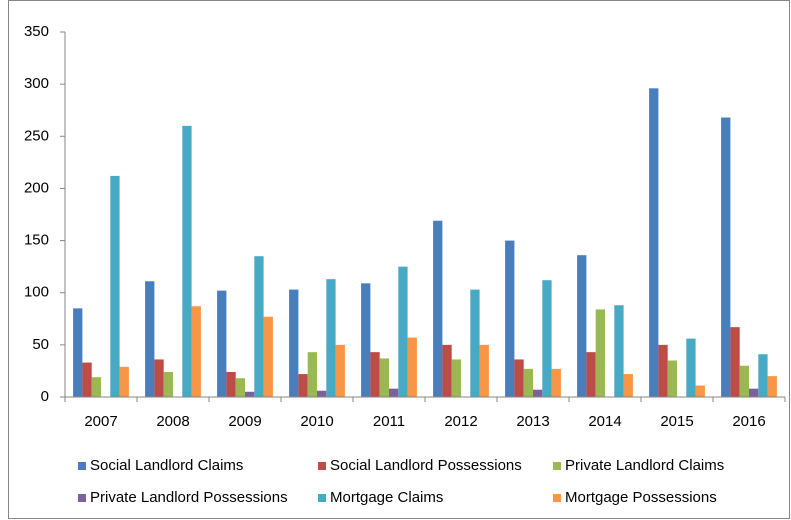 The height and width of the screenshot is (520, 791). What do you see at coordinates (316, 421) in the screenshot?
I see `x-tick-label: 2010` at bounding box center [316, 421].